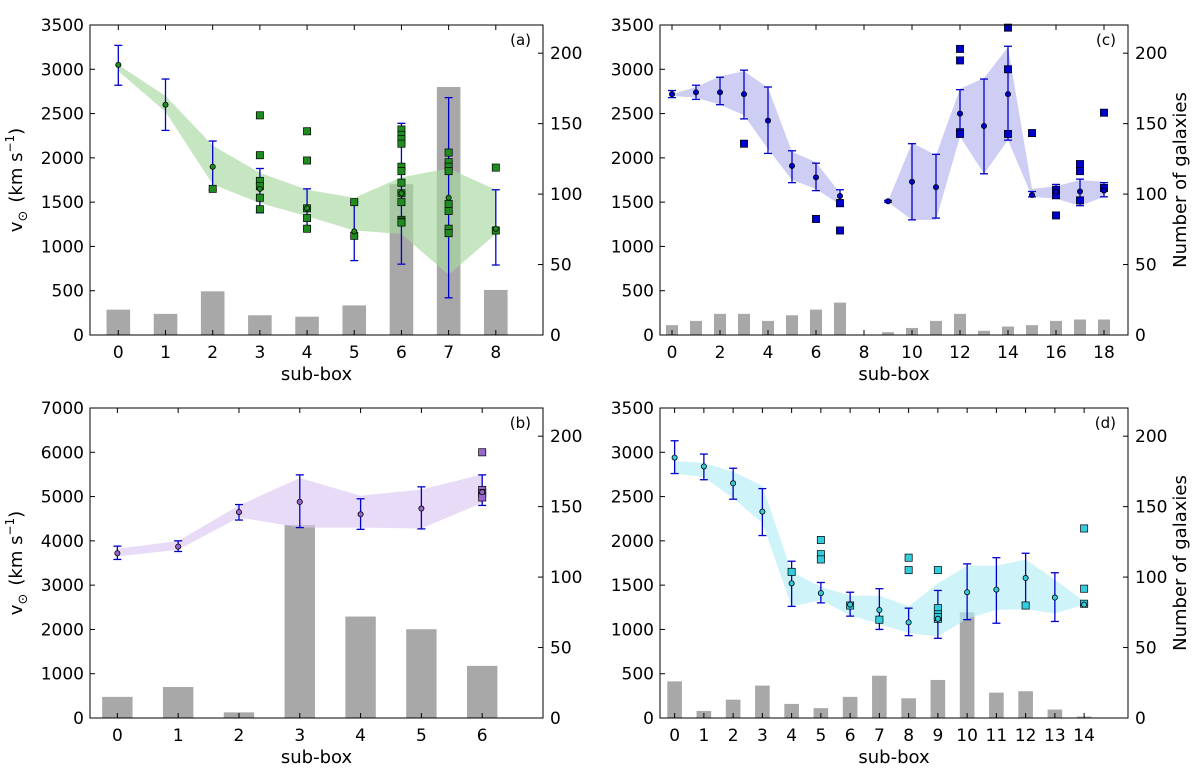 Image resolution: width=1200 pixels, height=772 pixels. I want to click on y-tick-label: 4000, so click(62, 542).